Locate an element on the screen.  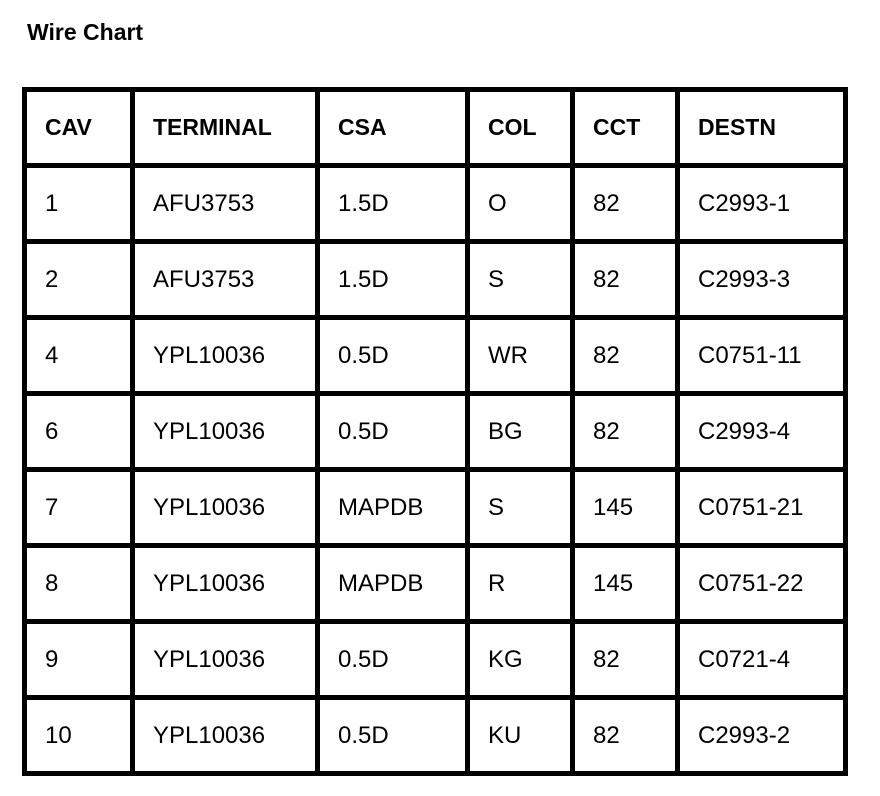
table-row: 2 AFU3753 1.5D S 82 C2993-3 is located at coordinates (435, 279).